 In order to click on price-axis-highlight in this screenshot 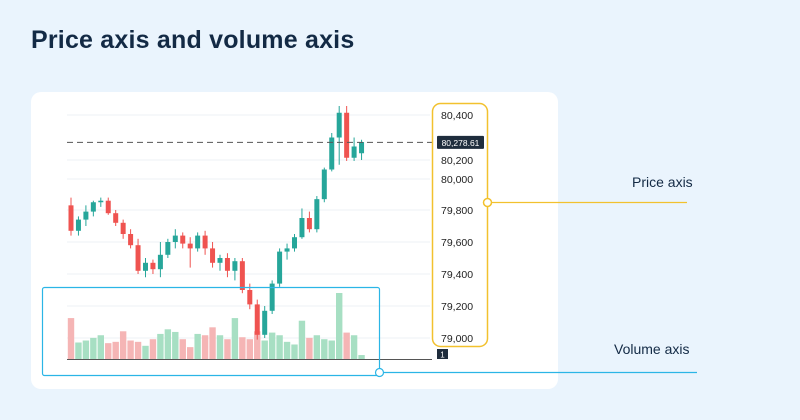, I will do `click(460, 225)`.